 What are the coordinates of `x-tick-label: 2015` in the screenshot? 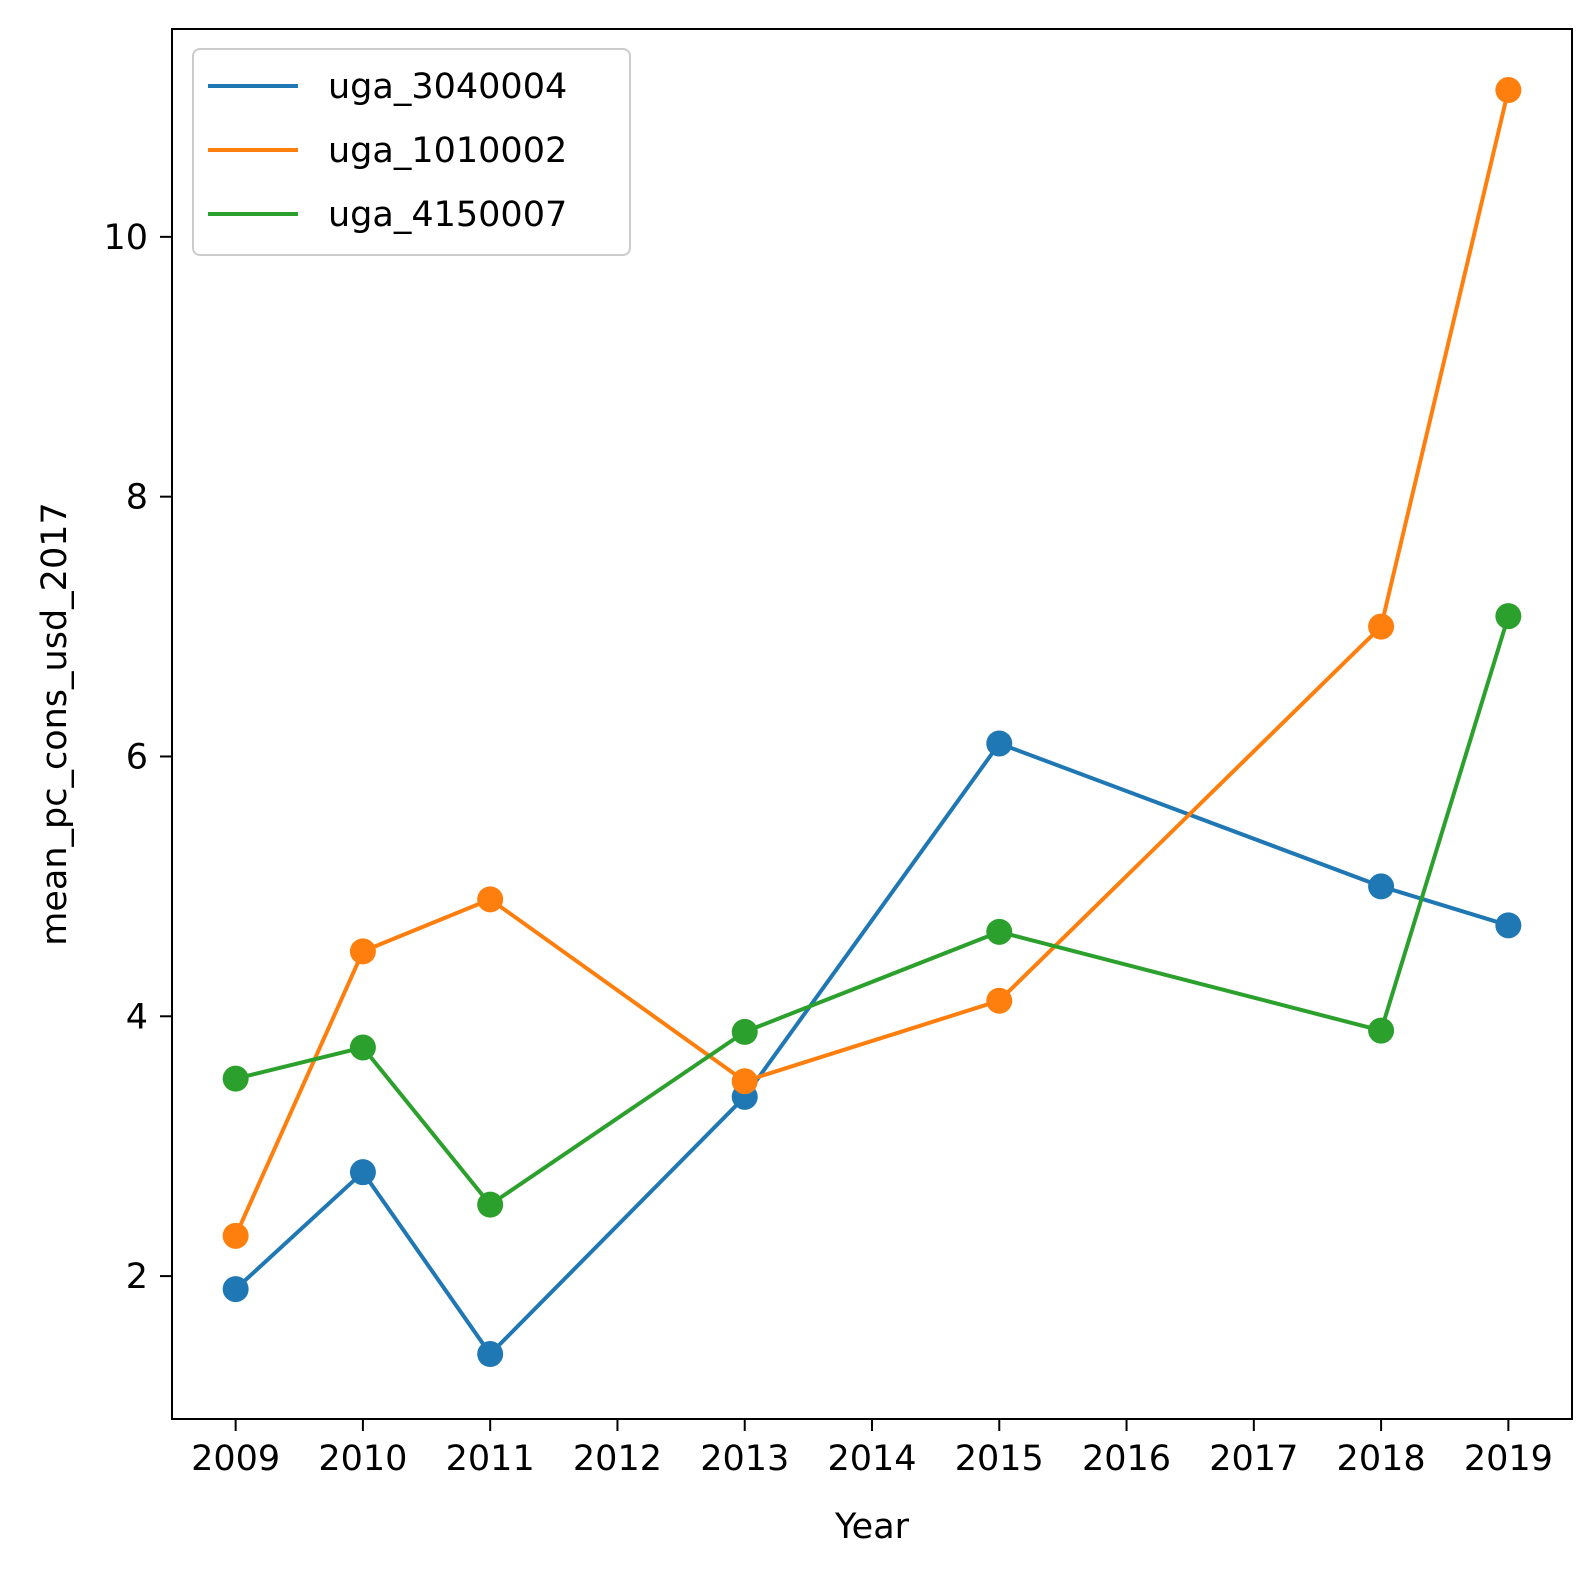 It's located at (999, 1459).